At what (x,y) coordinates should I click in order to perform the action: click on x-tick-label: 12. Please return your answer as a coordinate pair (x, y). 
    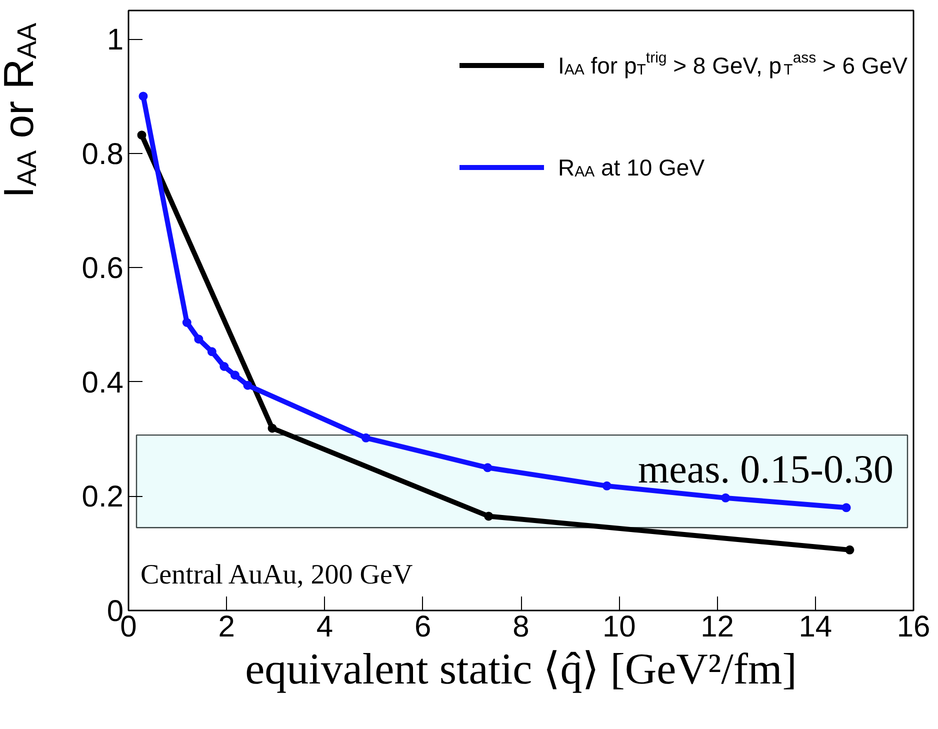
    Looking at the image, I should click on (717, 627).